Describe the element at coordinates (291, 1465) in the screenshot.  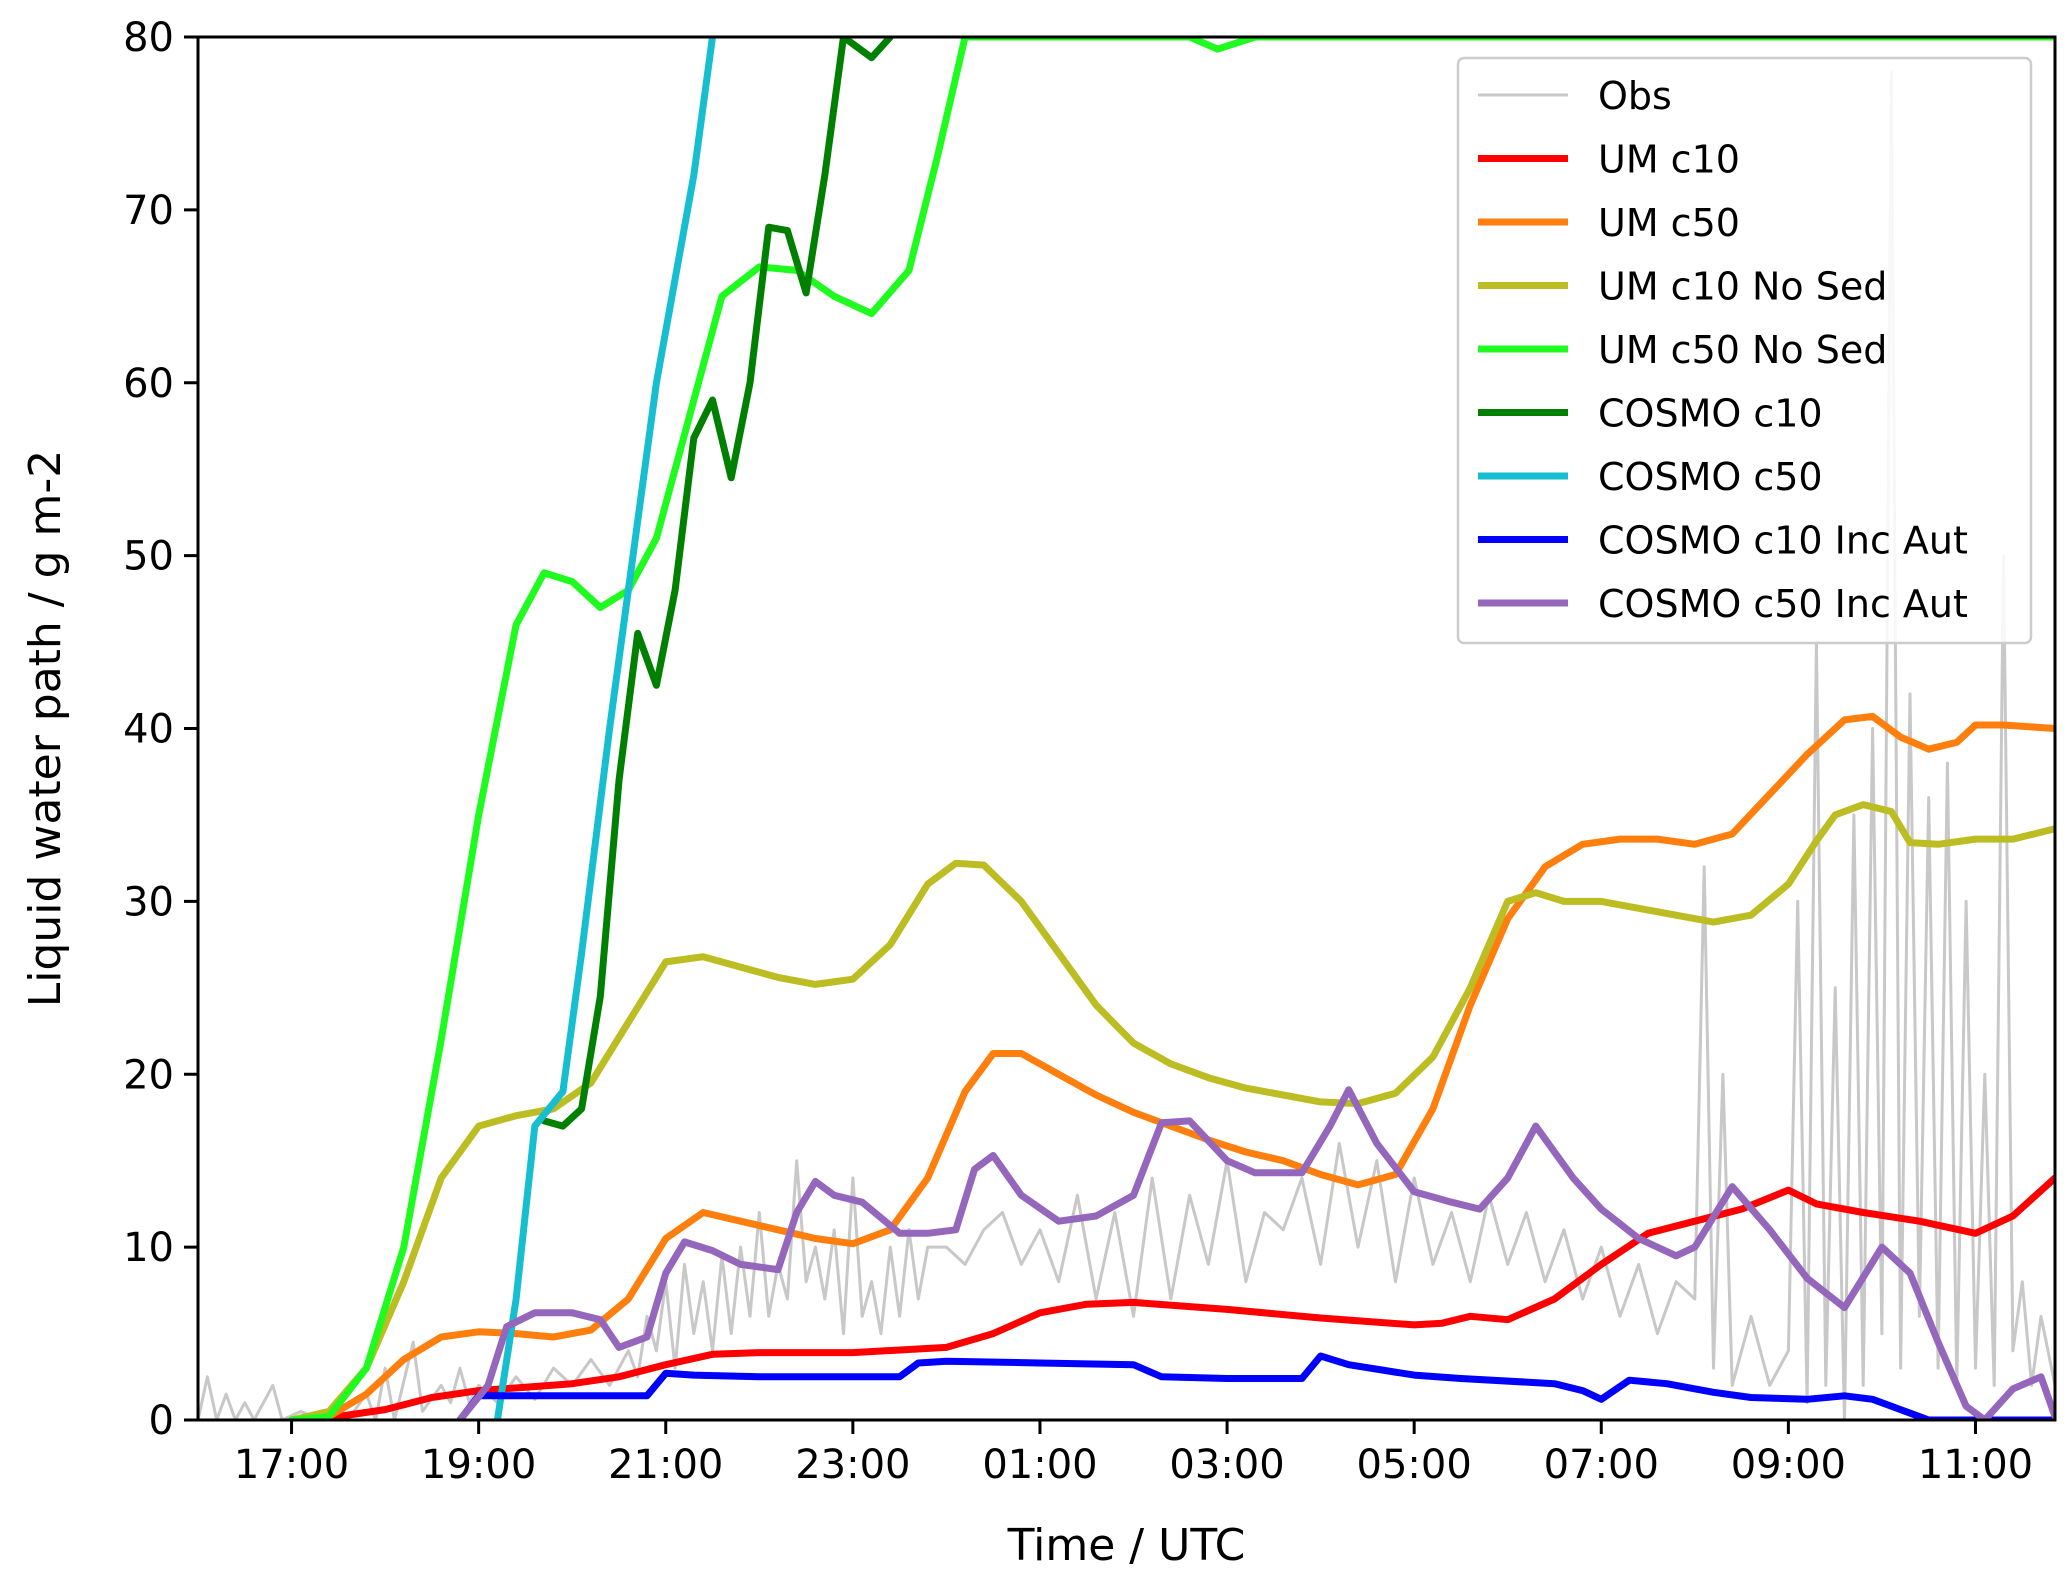
I see `x-tick-label: 17:00` at that location.